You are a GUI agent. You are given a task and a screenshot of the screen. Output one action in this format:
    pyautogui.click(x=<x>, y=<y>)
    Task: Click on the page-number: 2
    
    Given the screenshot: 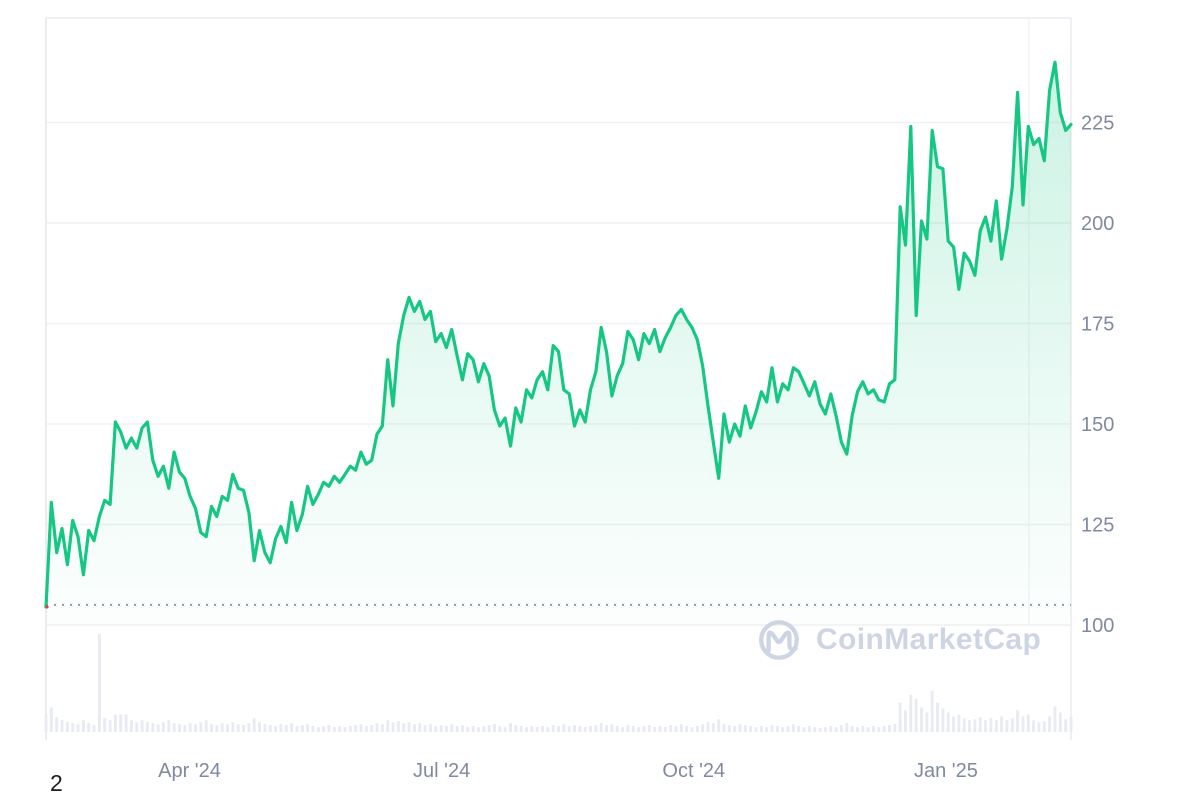 What is the action you would take?
    pyautogui.click(x=56, y=783)
    